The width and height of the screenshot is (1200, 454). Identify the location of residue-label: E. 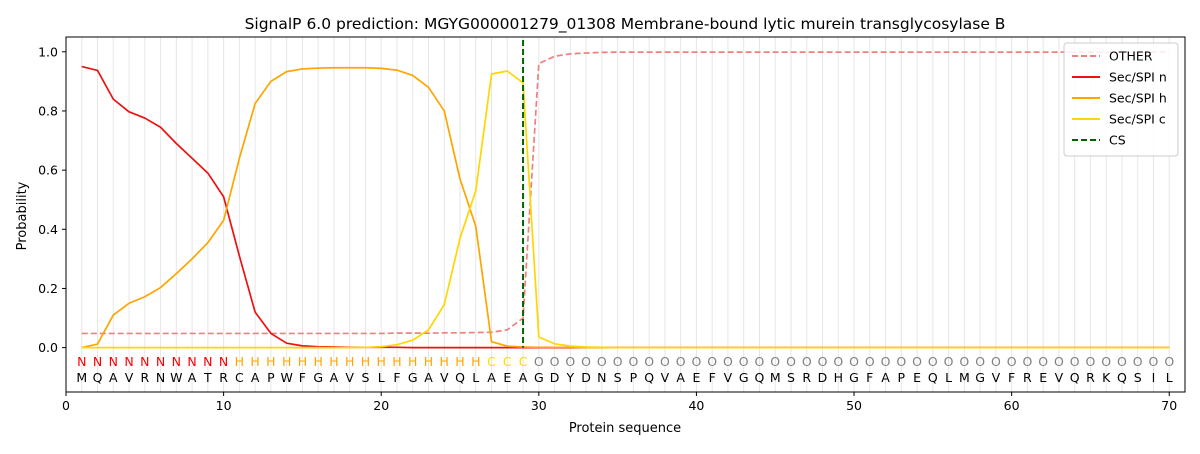
(1043, 377).